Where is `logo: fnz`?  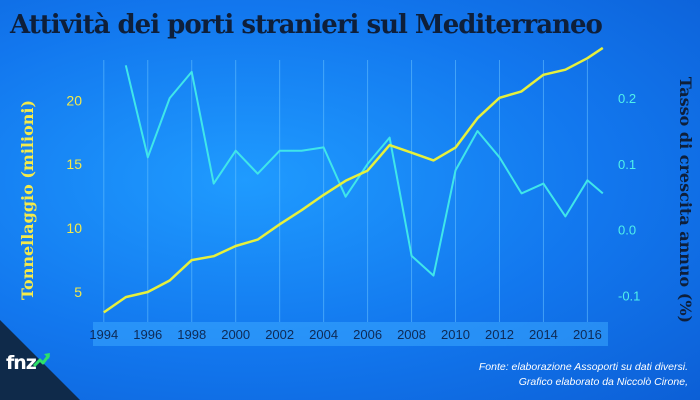
logo: fnz is located at coordinates (21, 363).